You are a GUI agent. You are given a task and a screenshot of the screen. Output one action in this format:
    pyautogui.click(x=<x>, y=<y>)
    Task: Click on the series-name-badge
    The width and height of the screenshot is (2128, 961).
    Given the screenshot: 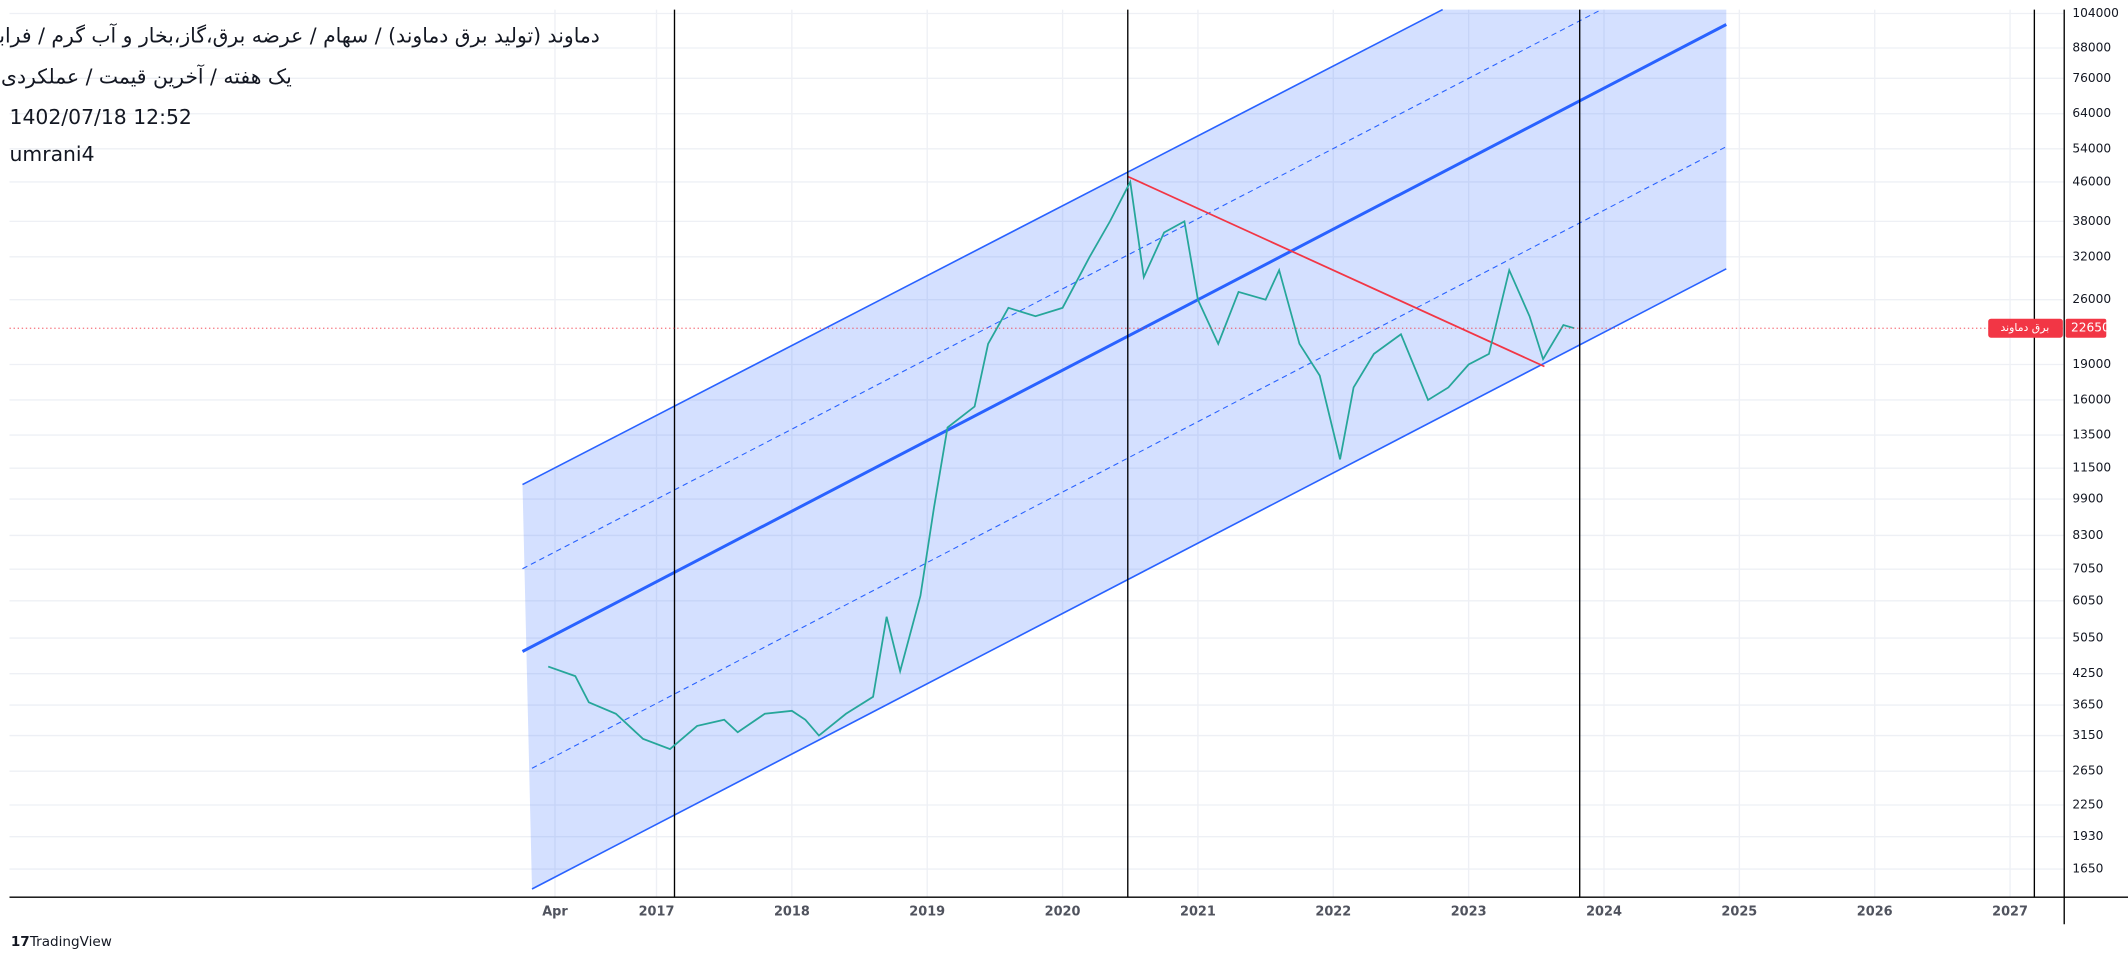 What is the action you would take?
    pyautogui.click(x=2025, y=328)
    